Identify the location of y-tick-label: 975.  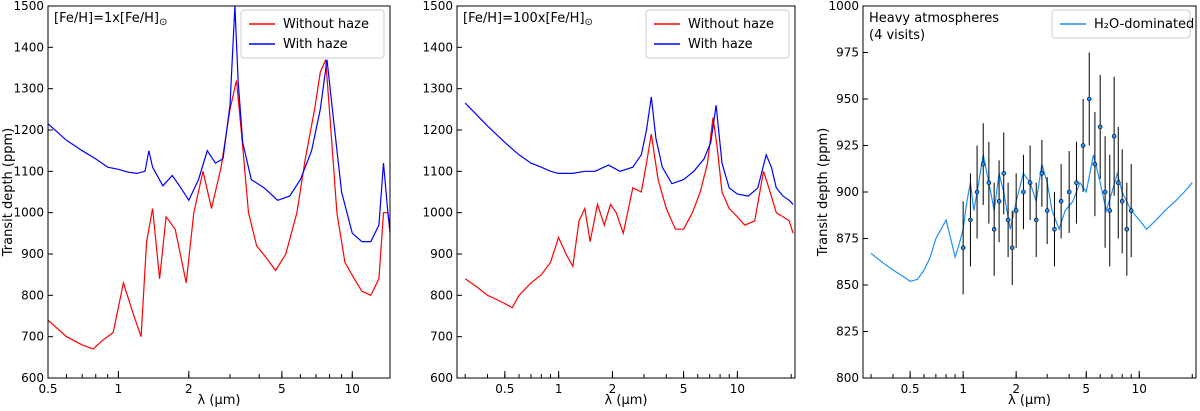
(847, 53).